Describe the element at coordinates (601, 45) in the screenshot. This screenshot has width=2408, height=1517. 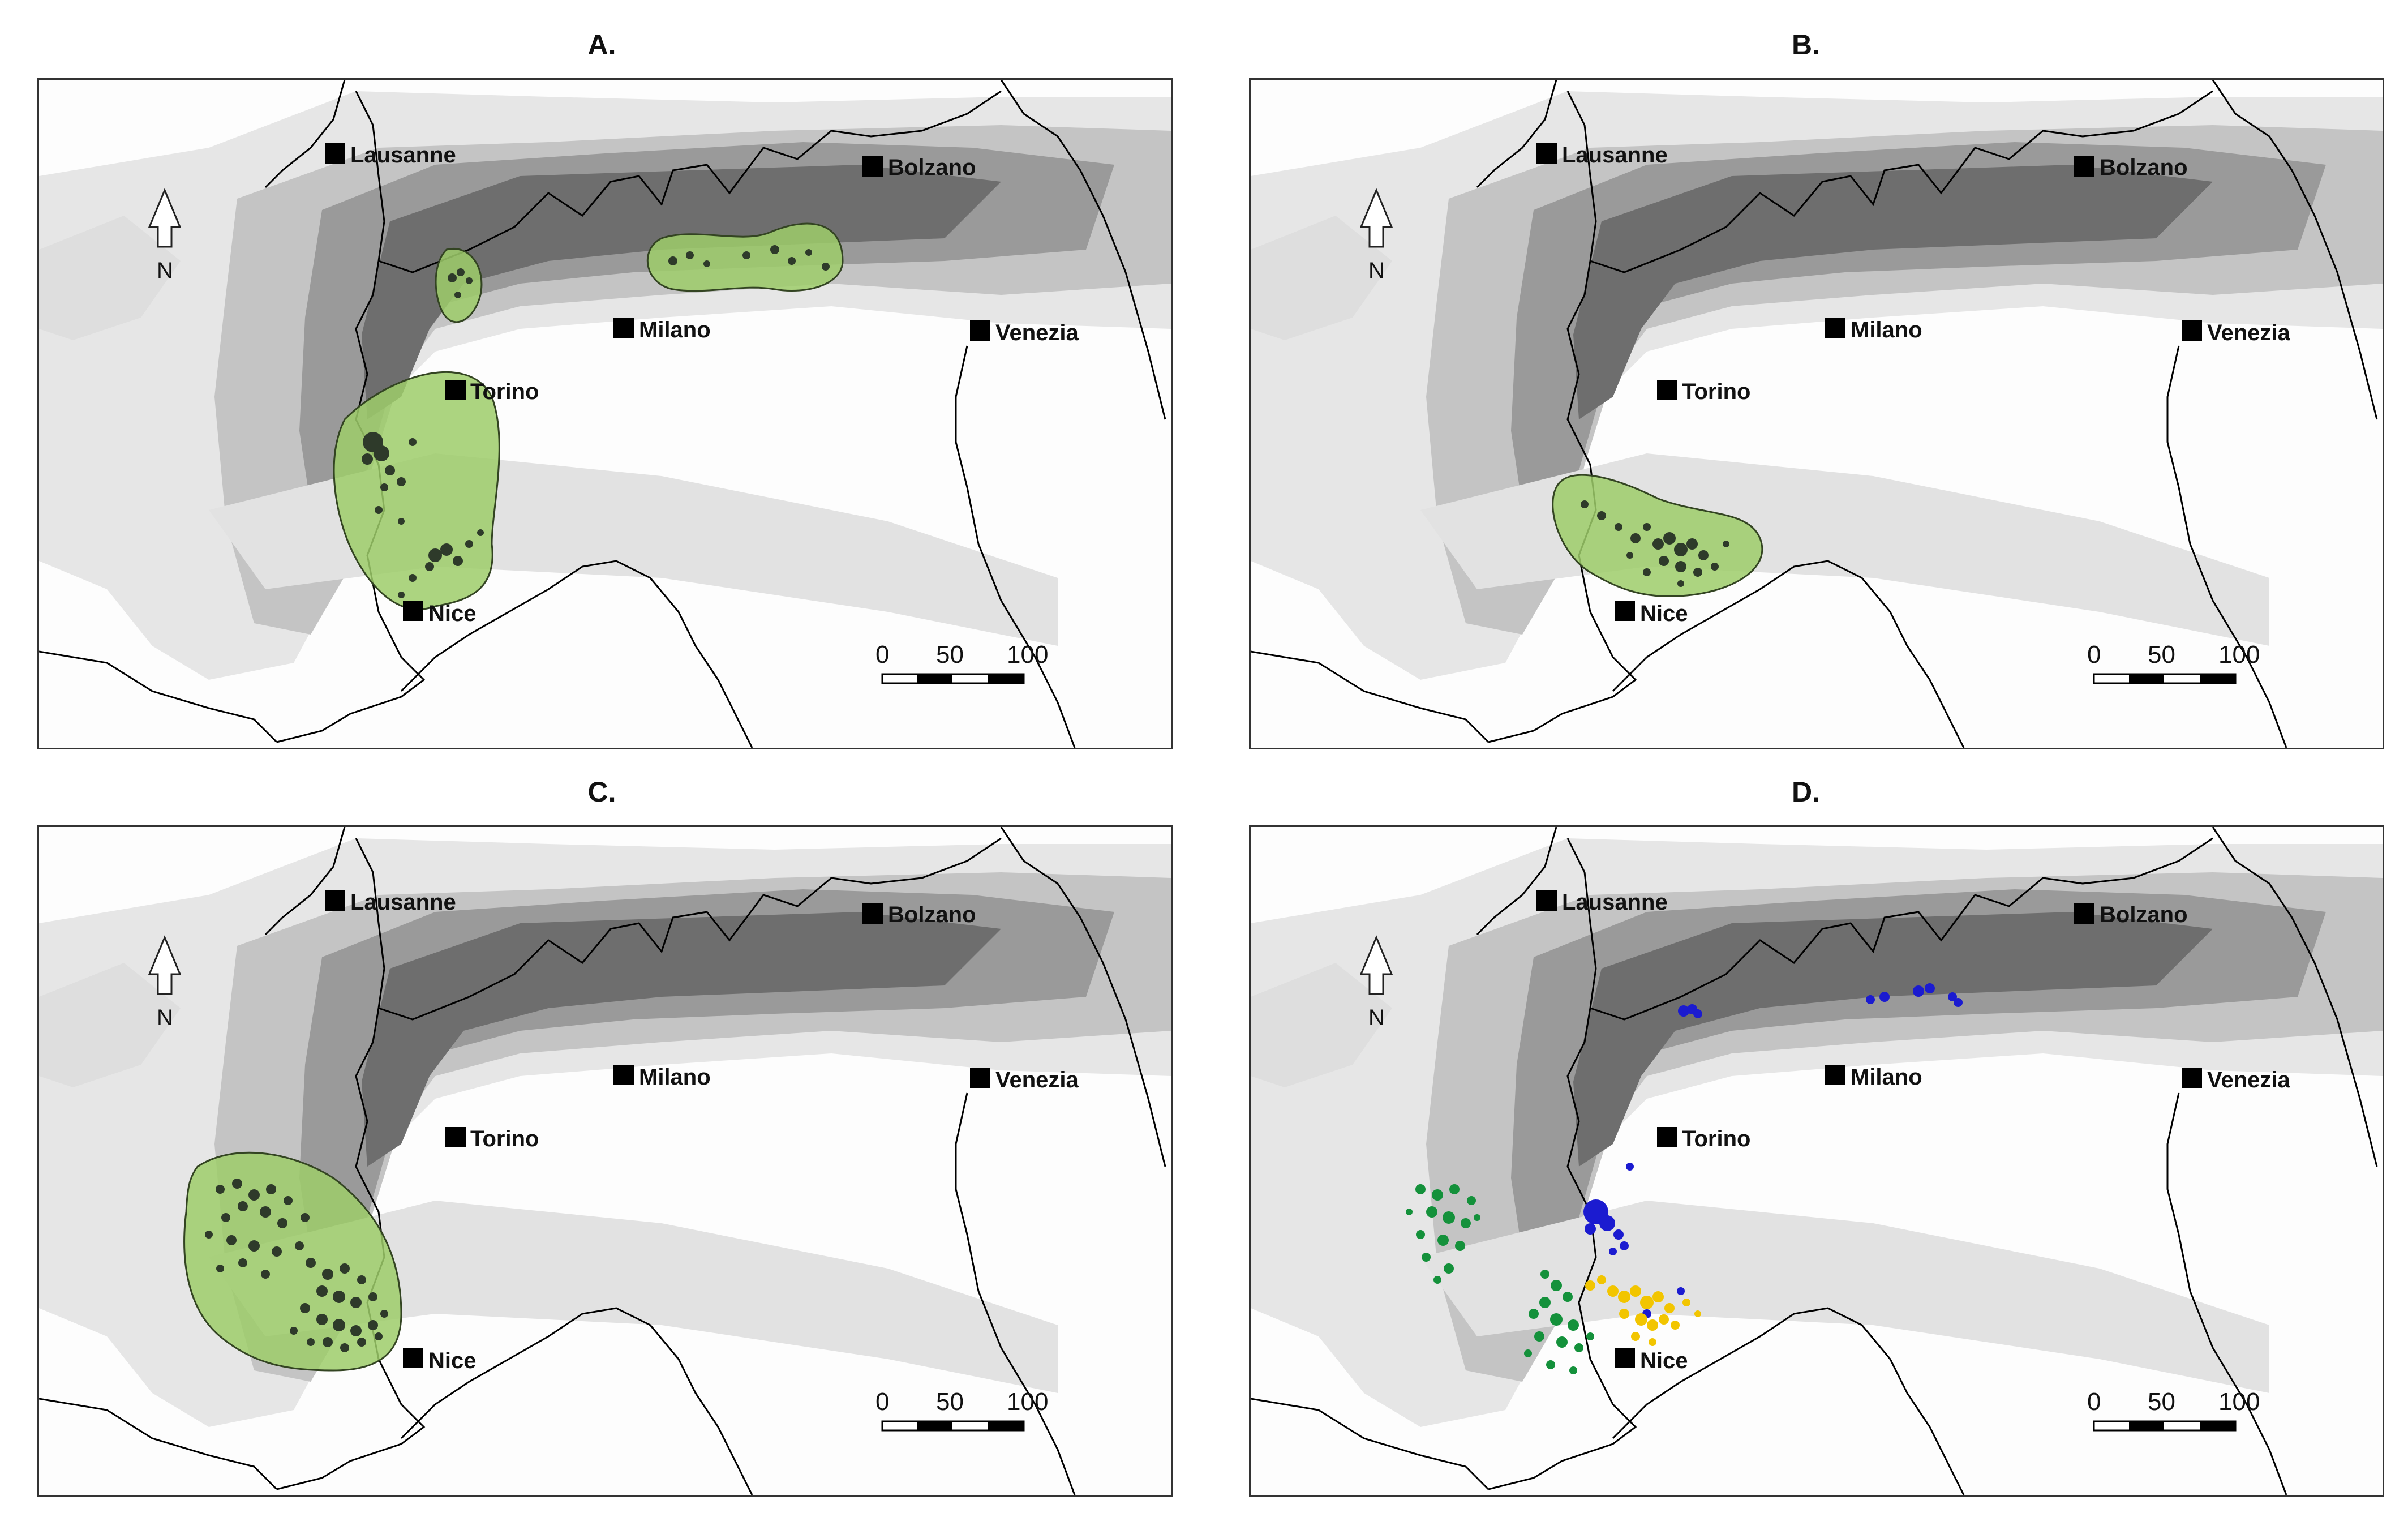
I see `panel-title: A.` at that location.